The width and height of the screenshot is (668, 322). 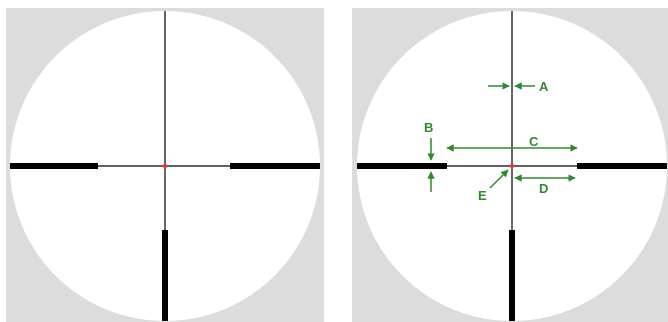 What do you see at coordinates (534, 141) in the screenshot?
I see `label-c: C` at bounding box center [534, 141].